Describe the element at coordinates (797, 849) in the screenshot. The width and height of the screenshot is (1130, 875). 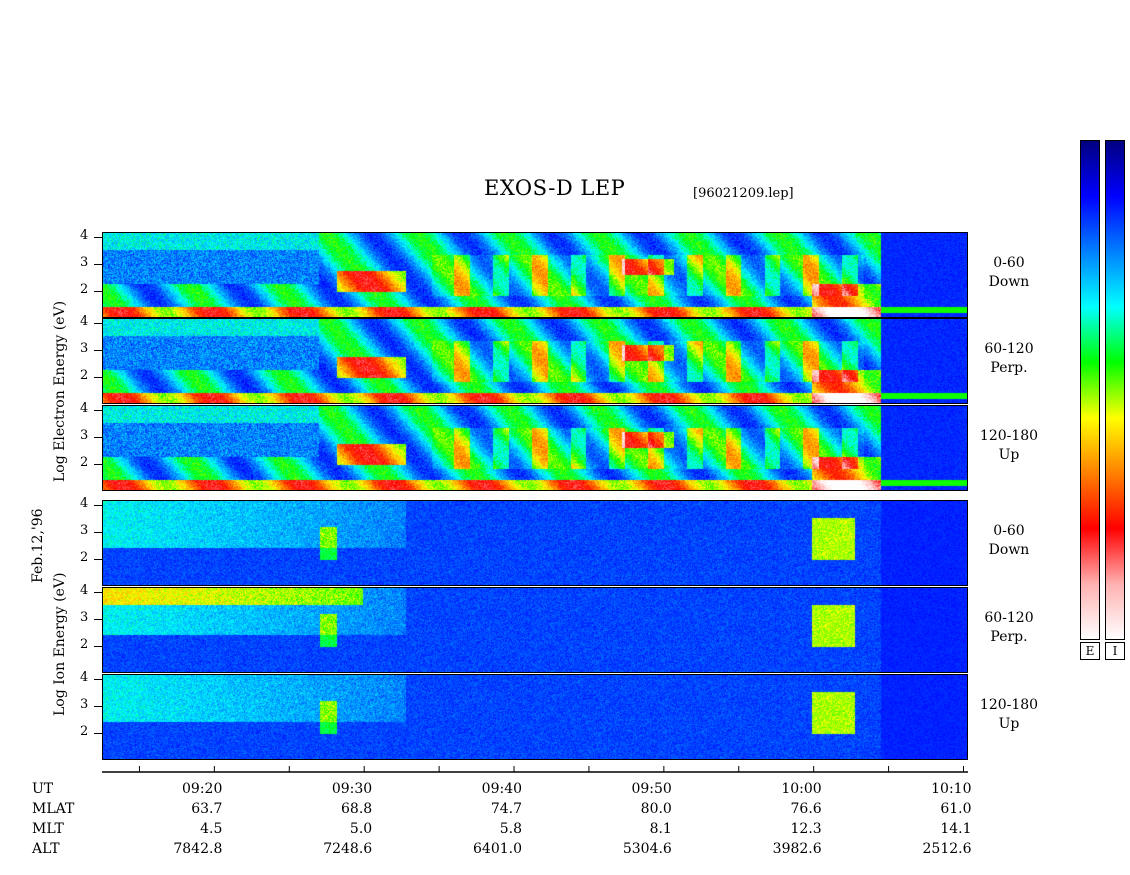
I see `x-value-alt: 3982.6` at that location.